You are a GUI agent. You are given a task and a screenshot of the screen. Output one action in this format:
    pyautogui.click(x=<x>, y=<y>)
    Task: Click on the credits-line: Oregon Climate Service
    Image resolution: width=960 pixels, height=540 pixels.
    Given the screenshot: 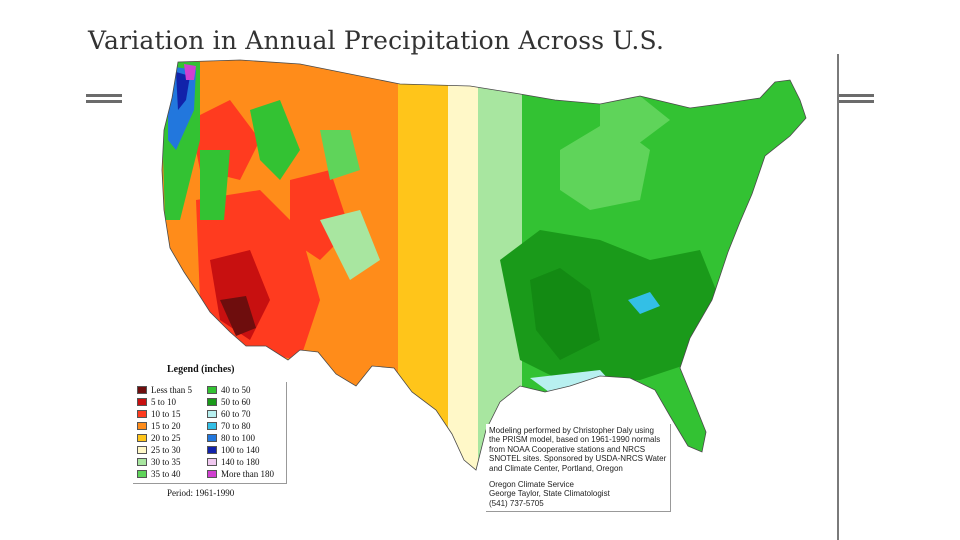 What is the action you would take?
    pyautogui.click(x=531, y=485)
    